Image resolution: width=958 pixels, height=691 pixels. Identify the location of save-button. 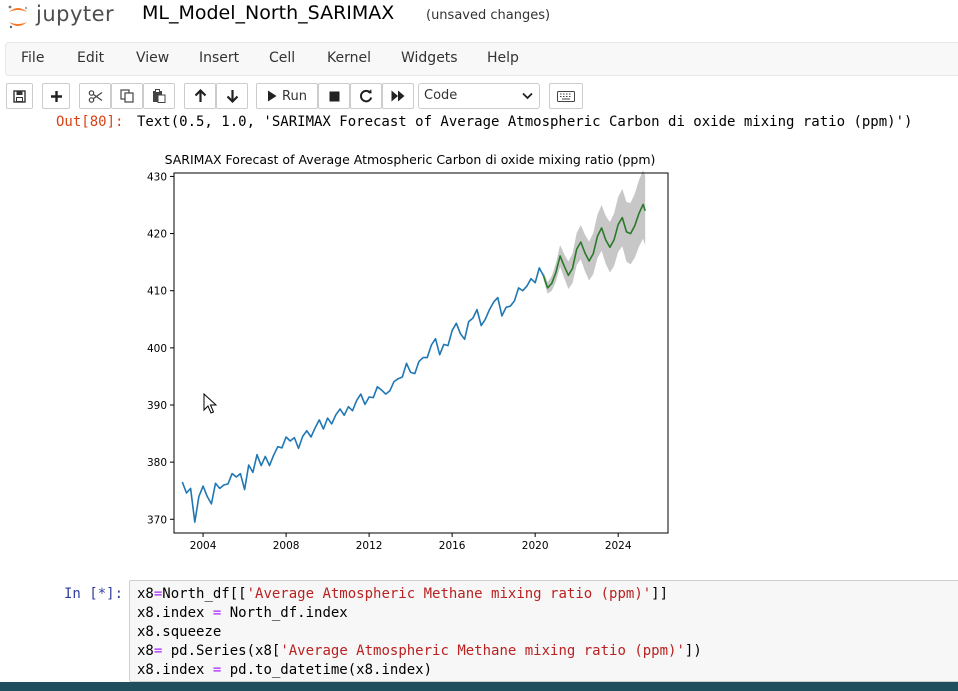
(19, 96).